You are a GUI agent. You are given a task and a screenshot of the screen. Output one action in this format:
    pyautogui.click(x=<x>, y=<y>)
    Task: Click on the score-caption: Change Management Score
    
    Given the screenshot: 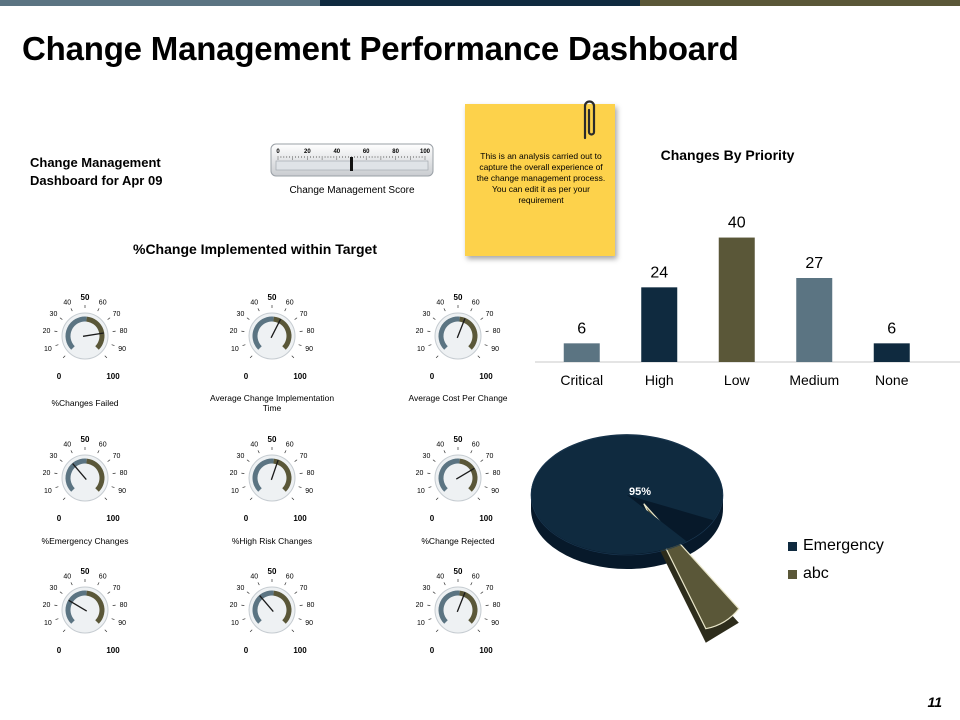 What is the action you would take?
    pyautogui.click(x=352, y=190)
    